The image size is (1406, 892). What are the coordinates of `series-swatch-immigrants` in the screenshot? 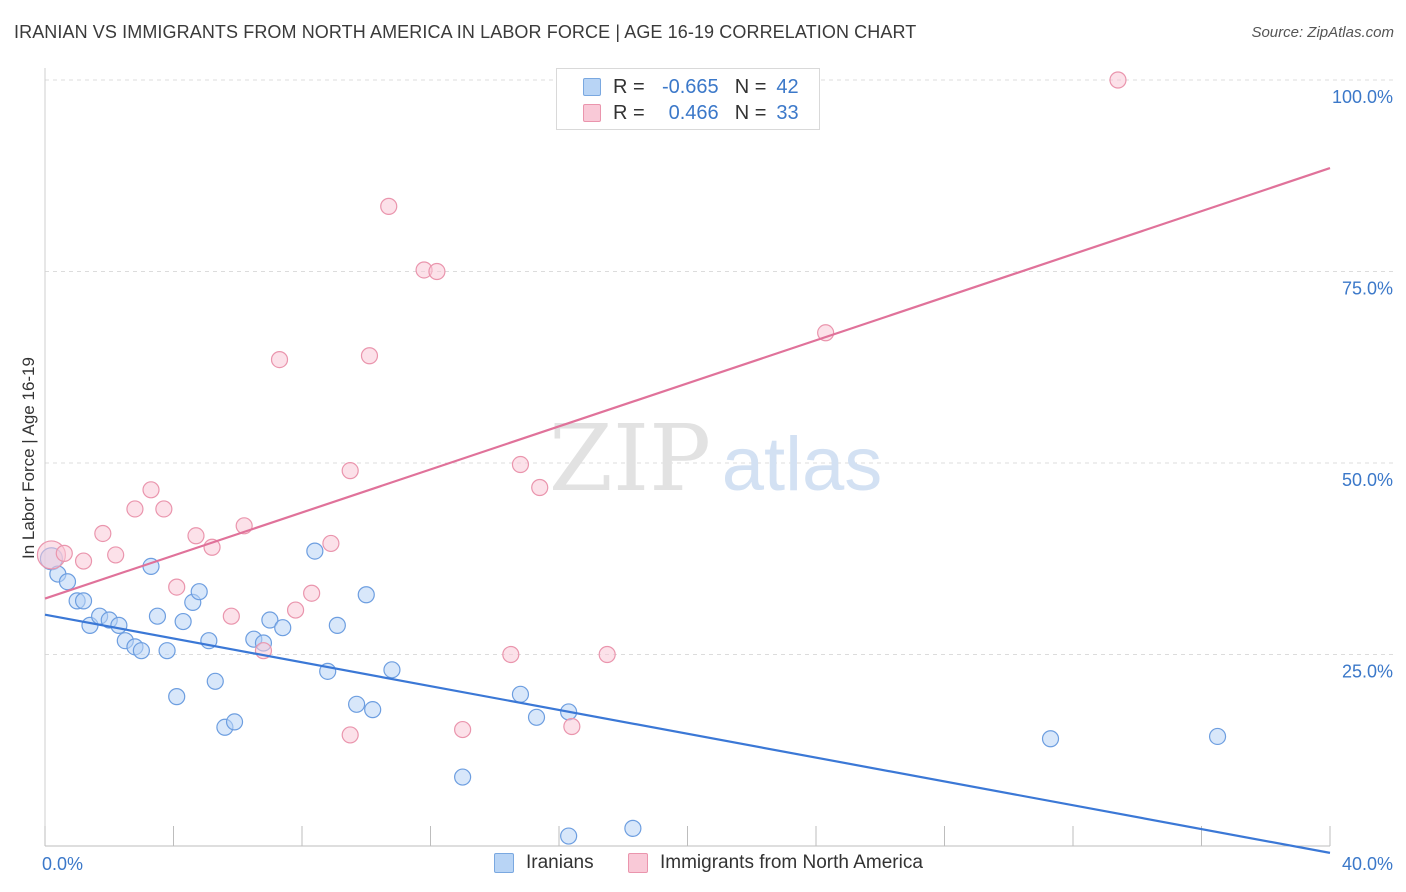 It's located at (638, 863).